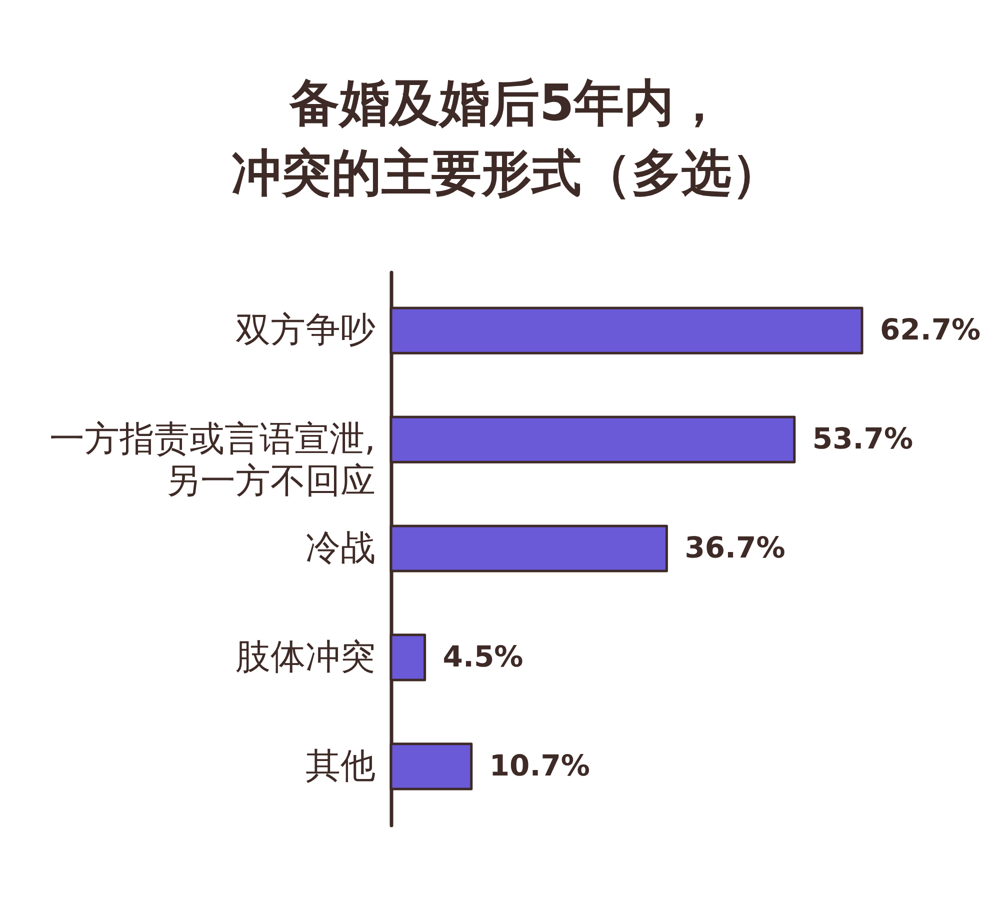 The width and height of the screenshot is (1000, 915). What do you see at coordinates (507, 138) in the screenshot?
I see `chart-title: 备婚及婚后5年内，冲突的主要形式（多选）` at bounding box center [507, 138].